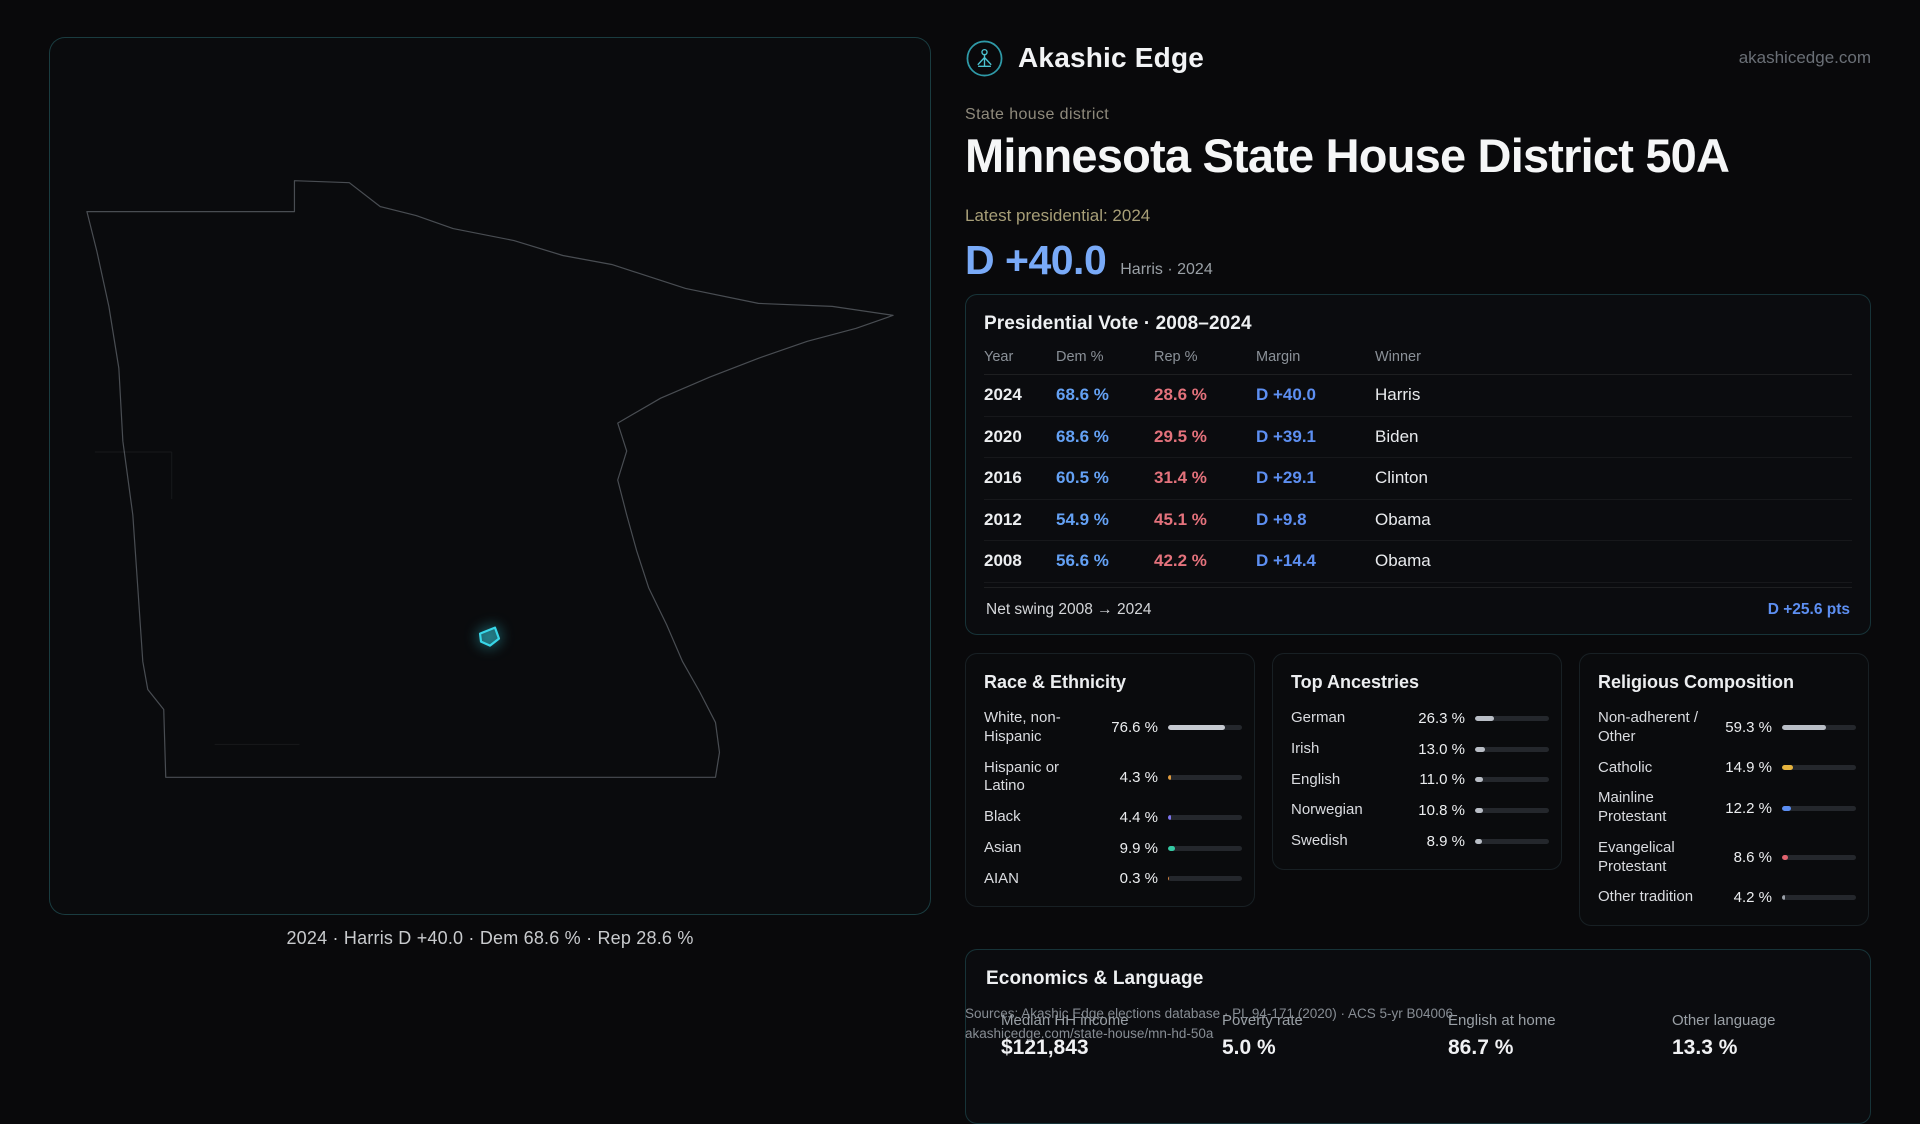  What do you see at coordinates (1318, 717) in the screenshot?
I see `stat-label: German` at bounding box center [1318, 717].